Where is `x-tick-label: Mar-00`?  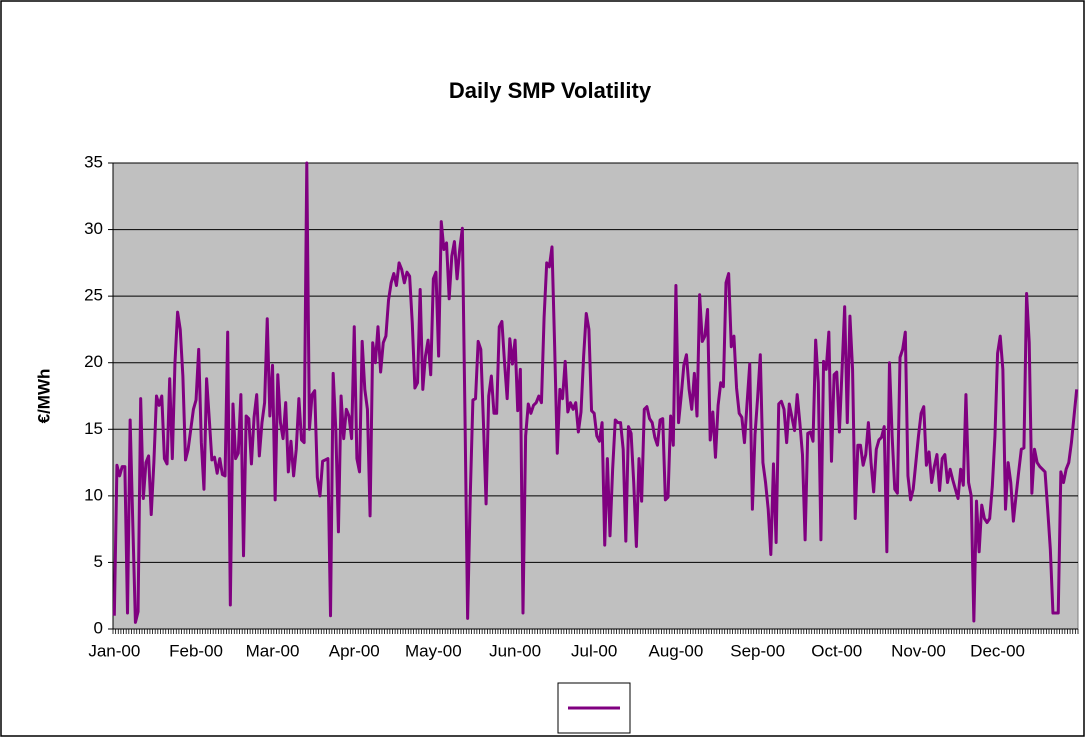 x-tick-label: Mar-00 is located at coordinates (273, 650).